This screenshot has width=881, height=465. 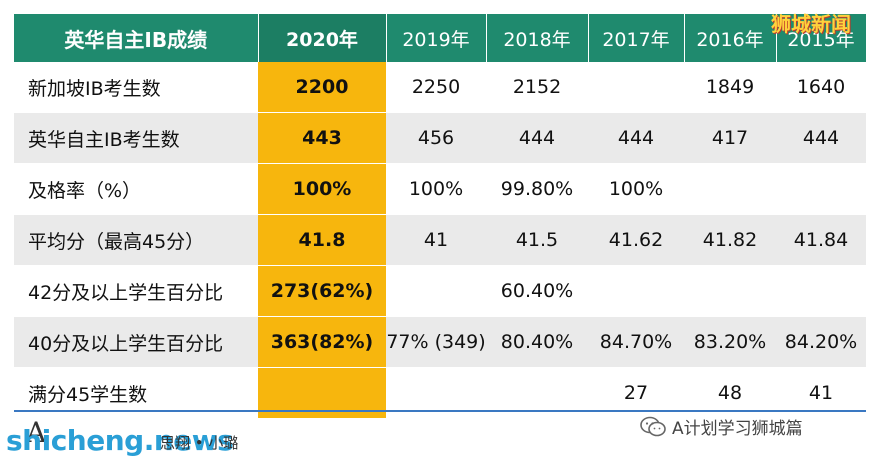 What do you see at coordinates (821, 87) in the screenshot?
I see `cell-2015: 1640` at bounding box center [821, 87].